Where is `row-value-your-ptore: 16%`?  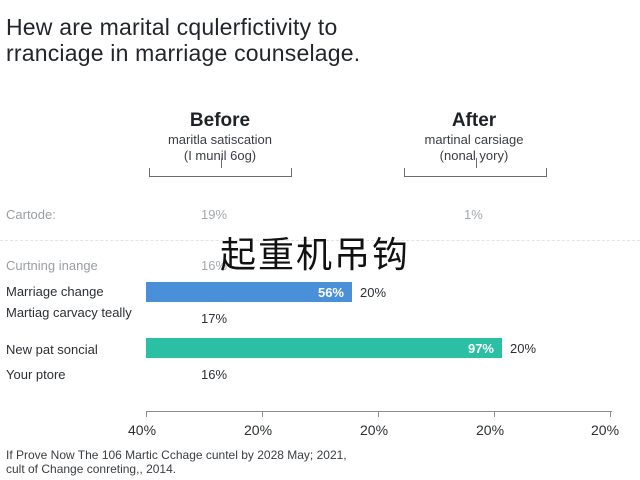 row-value-your-ptore: 16% is located at coordinates (214, 374).